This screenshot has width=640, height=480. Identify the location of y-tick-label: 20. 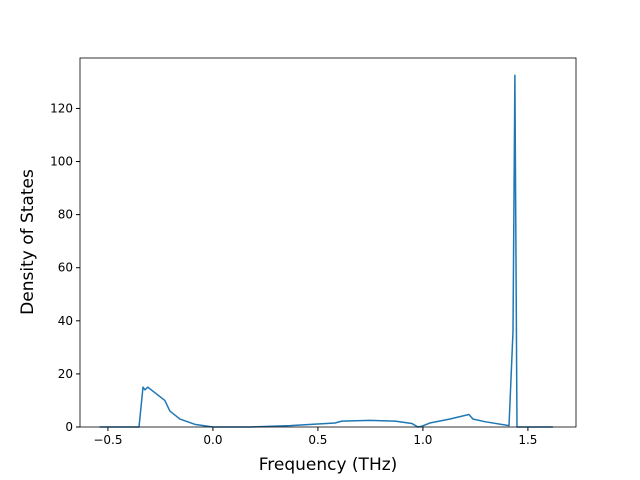
(65, 374).